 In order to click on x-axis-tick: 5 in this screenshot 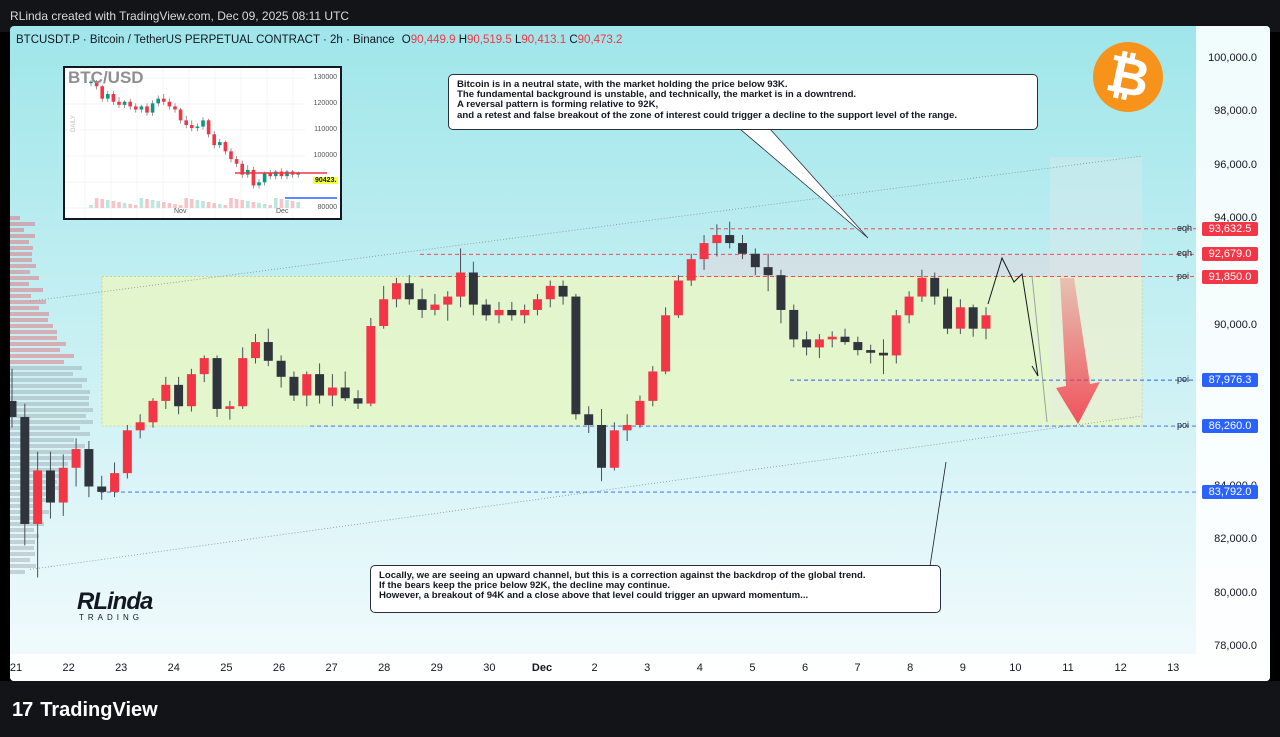, I will do `click(752, 668)`.